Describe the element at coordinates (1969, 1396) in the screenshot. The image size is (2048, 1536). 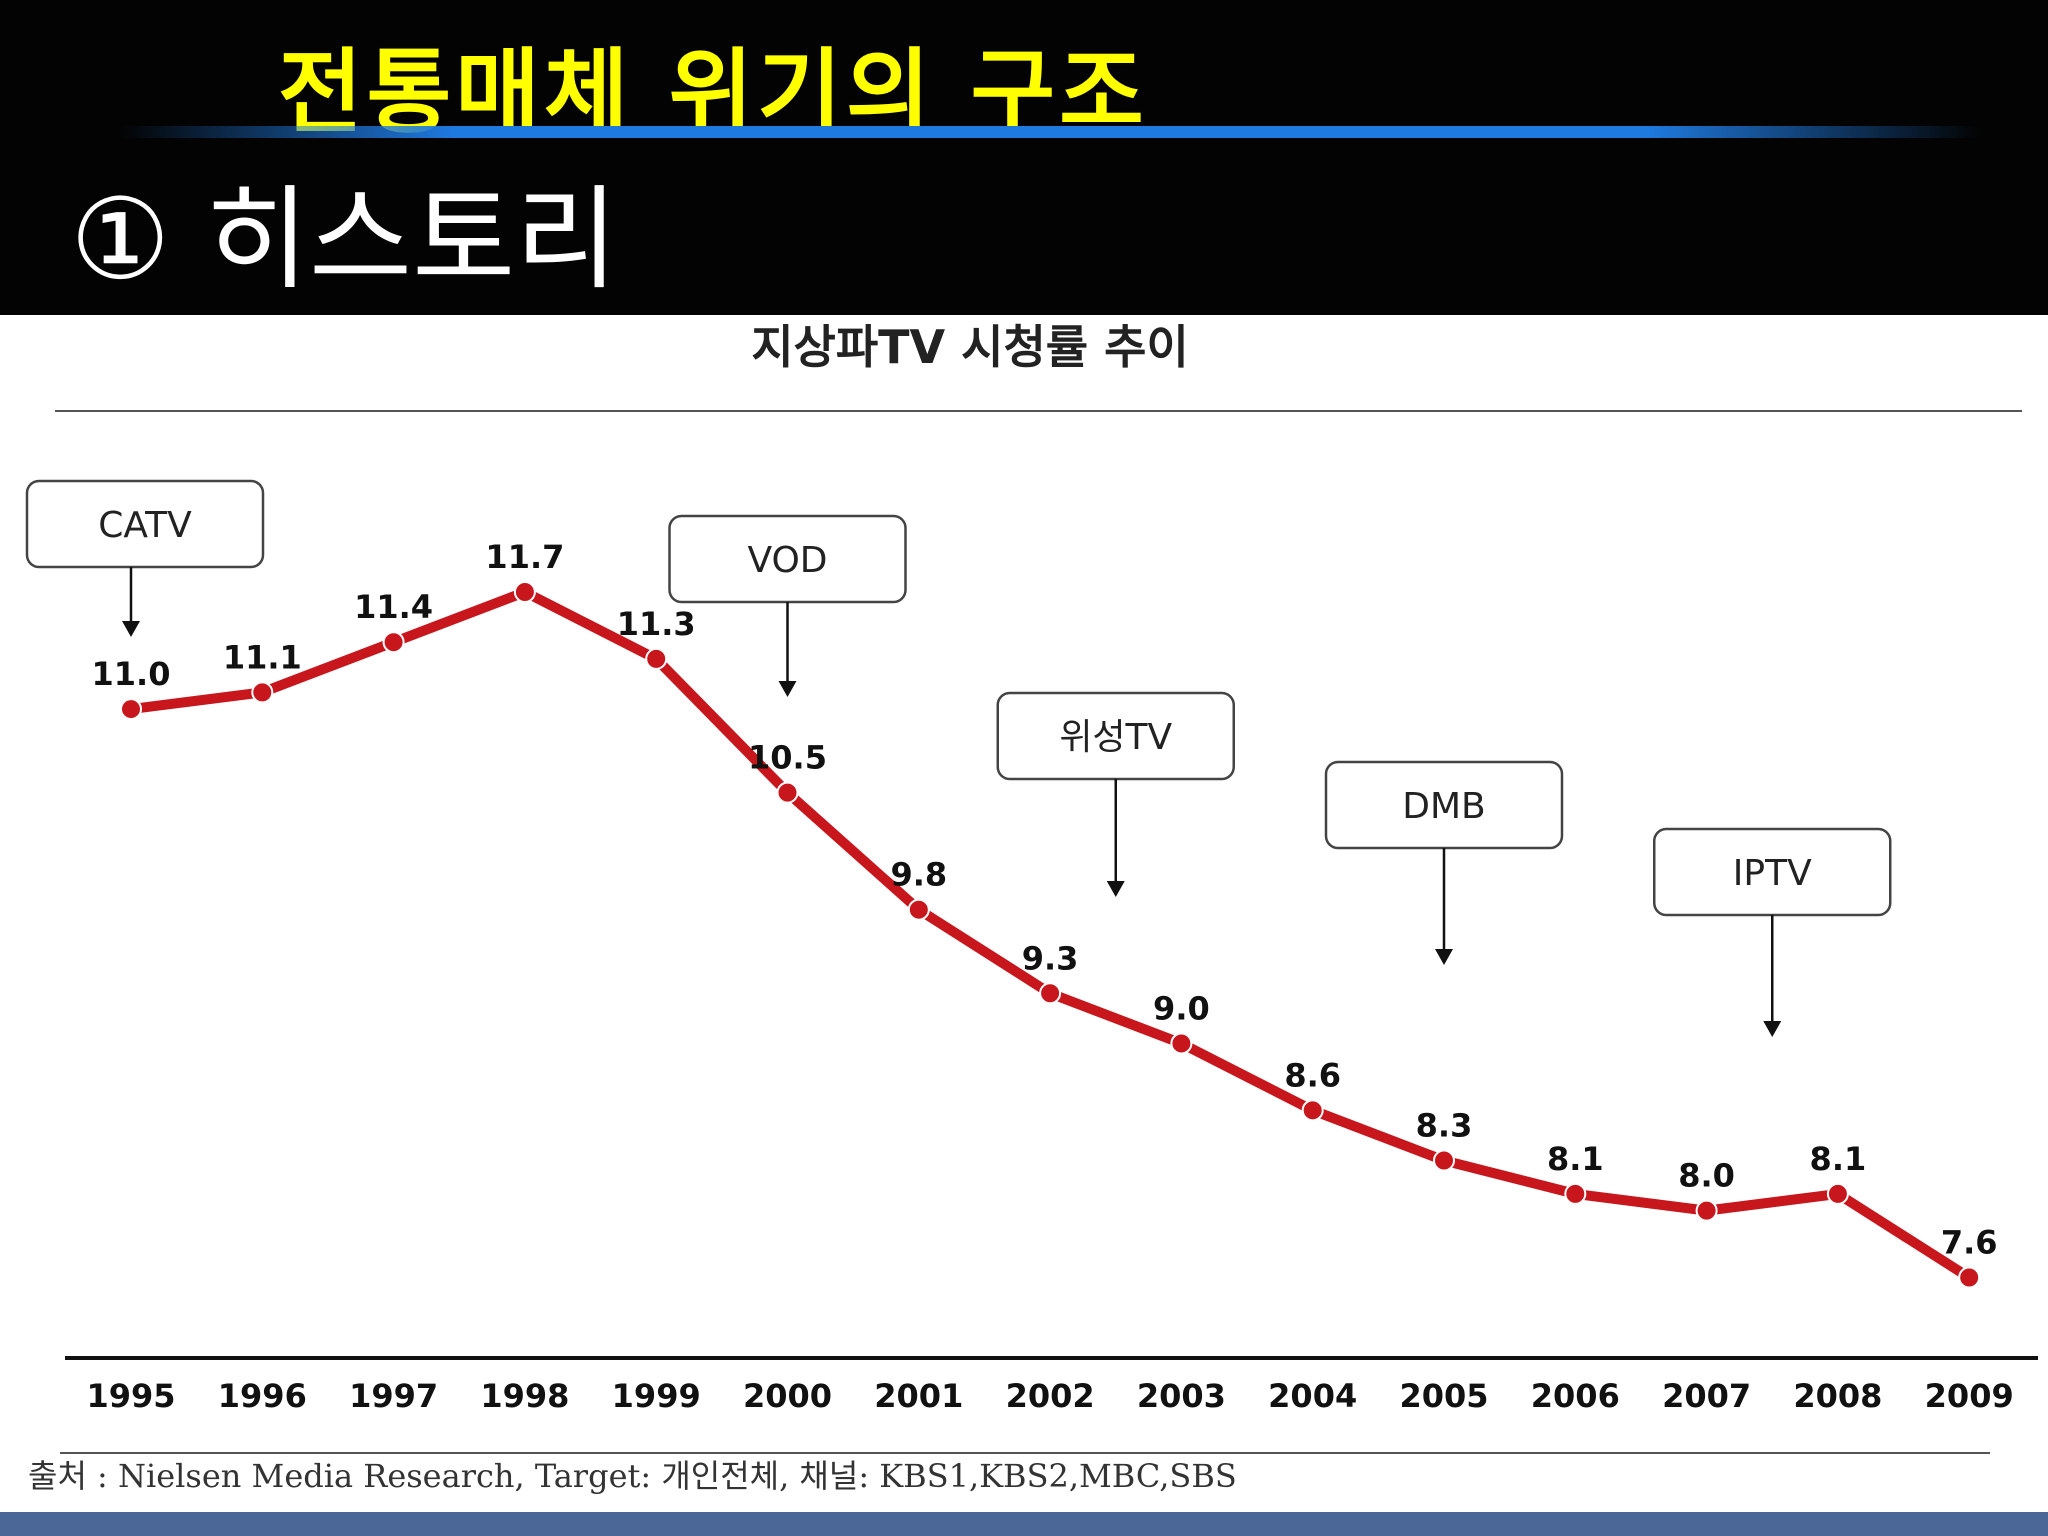
I see `x-tick-label: 2009` at that location.